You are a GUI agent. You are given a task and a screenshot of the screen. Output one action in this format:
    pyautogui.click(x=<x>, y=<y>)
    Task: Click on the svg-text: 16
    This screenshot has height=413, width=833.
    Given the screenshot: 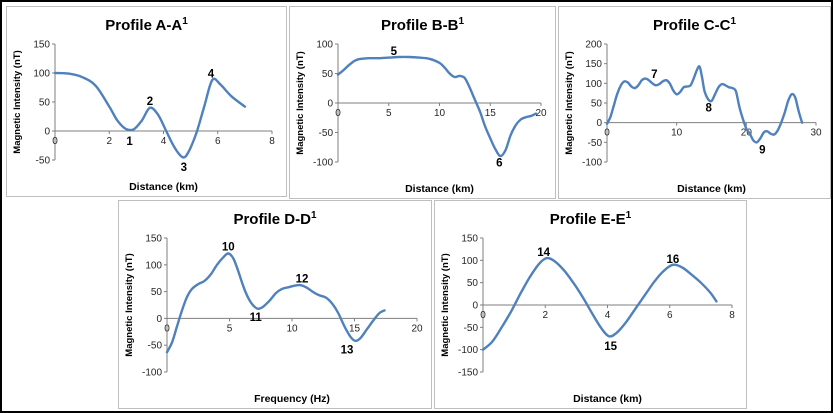 What is the action you would take?
    pyautogui.click(x=672, y=260)
    